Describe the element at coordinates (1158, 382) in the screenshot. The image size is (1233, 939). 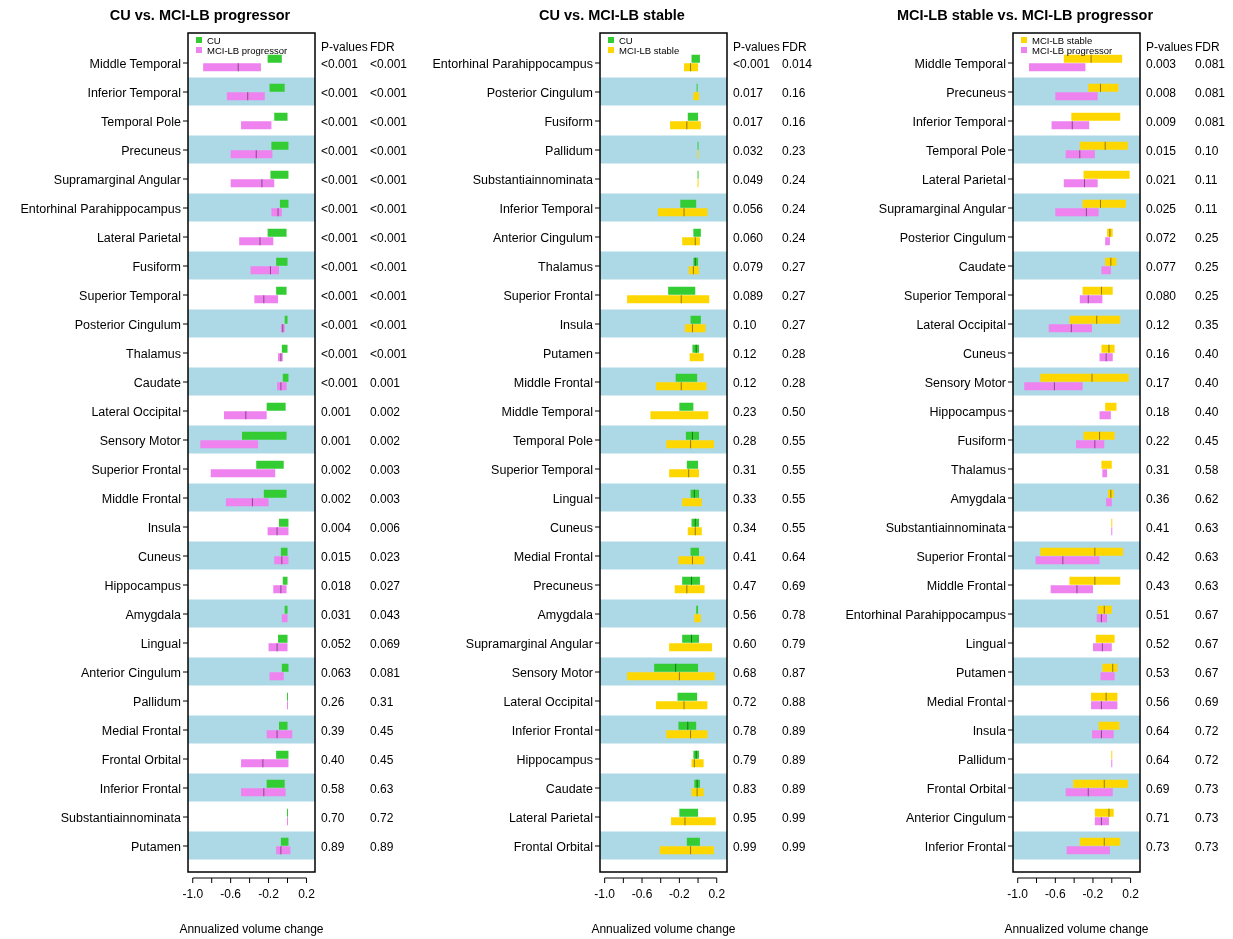
I see `text: 0.17` at that location.